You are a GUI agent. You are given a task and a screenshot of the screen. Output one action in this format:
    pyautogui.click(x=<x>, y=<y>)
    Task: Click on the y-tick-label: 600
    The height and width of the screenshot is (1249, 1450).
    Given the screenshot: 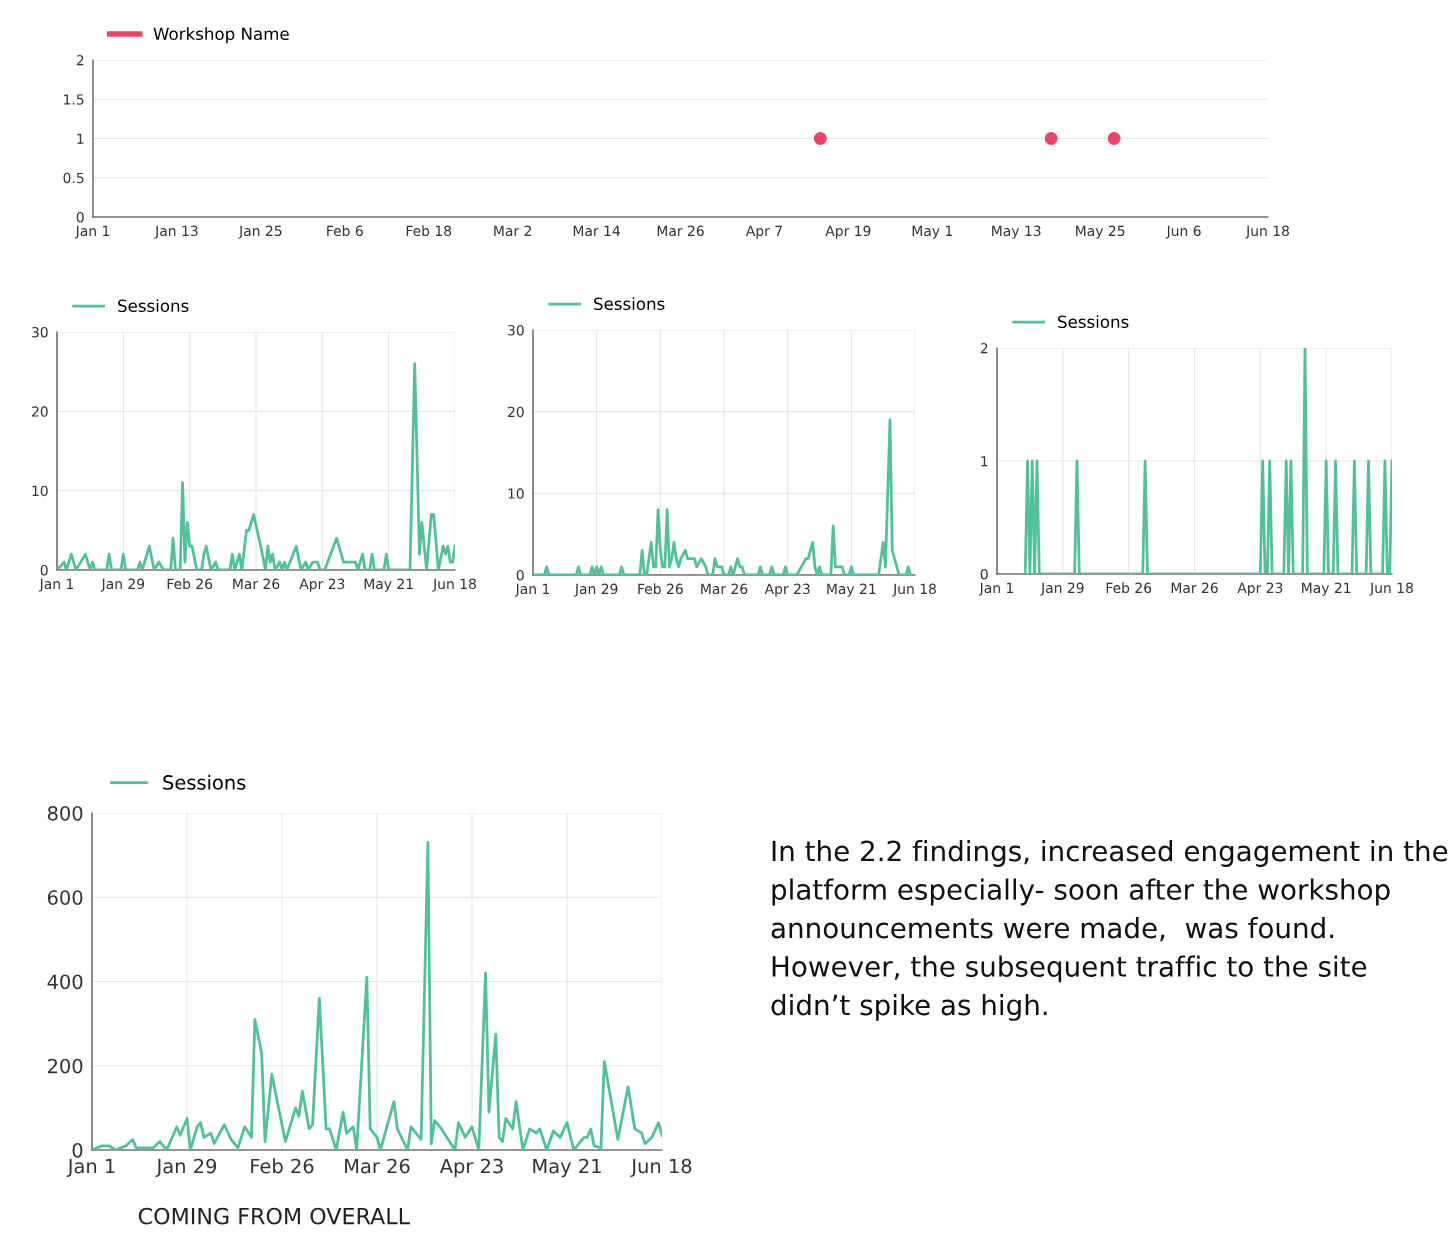 What is the action you would take?
    pyautogui.click(x=65, y=897)
    